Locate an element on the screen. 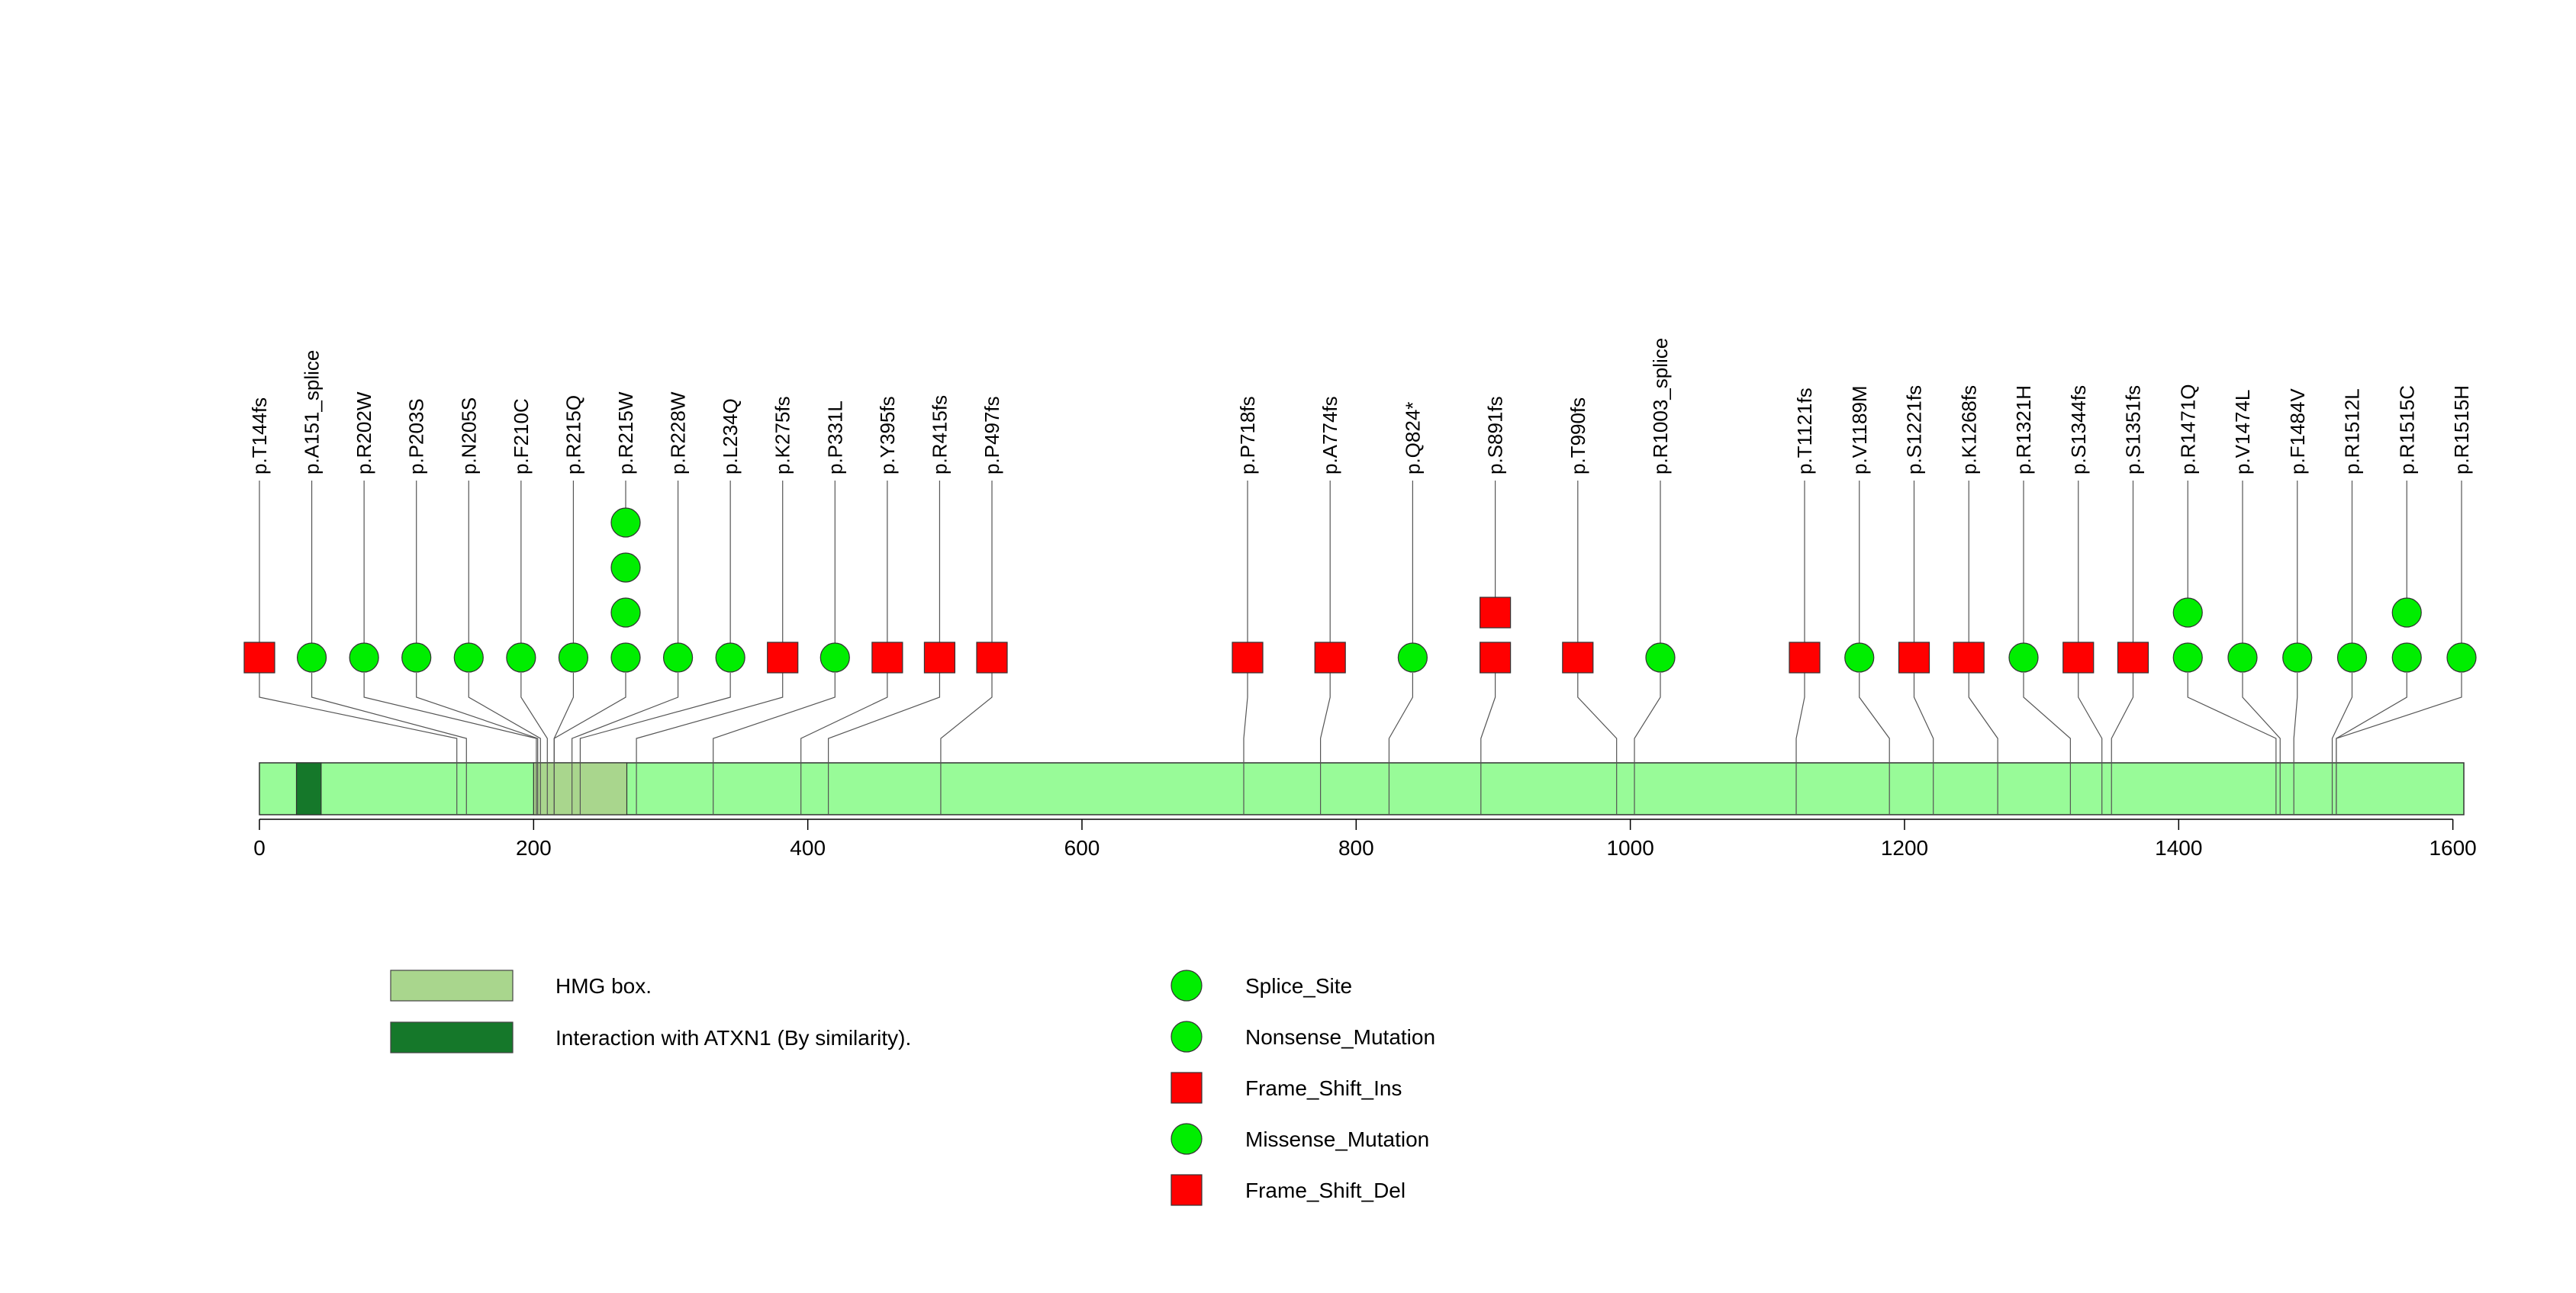  legend-label: Frame_Shift_Del is located at coordinates (1325, 1190).